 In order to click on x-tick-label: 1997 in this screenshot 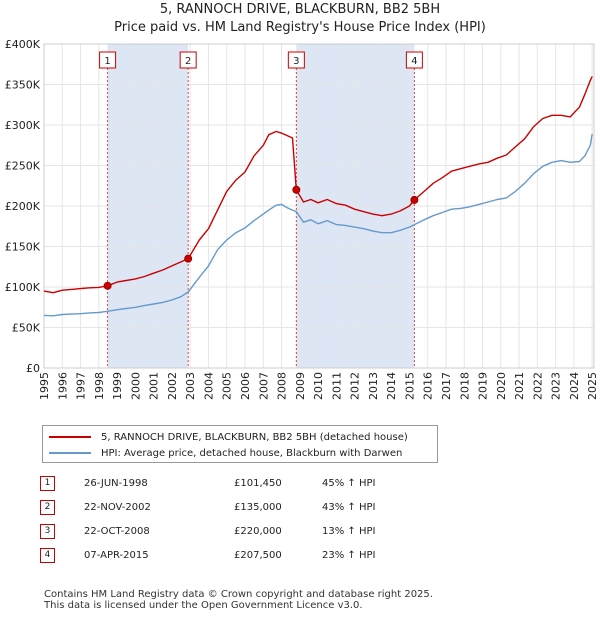, I will do `click(81, 386)`.